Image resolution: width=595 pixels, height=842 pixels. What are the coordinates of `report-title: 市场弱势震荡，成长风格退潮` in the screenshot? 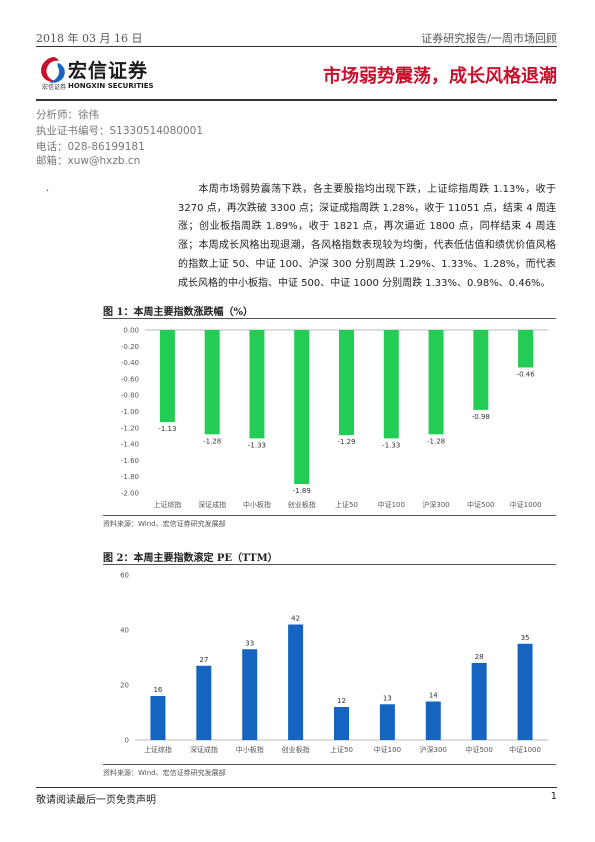 It's located at (440, 76).